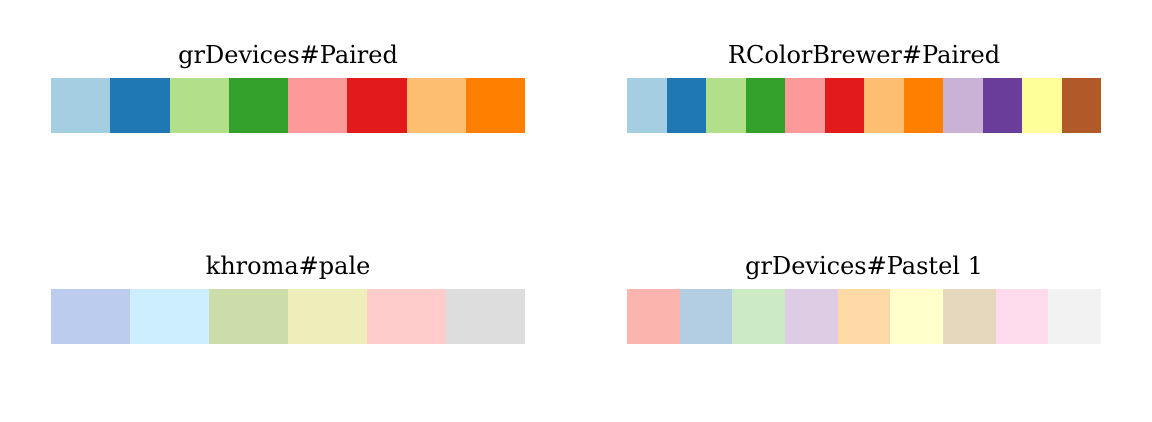  What do you see at coordinates (288, 266) in the screenshot?
I see `palette-title: khroma#pale` at bounding box center [288, 266].